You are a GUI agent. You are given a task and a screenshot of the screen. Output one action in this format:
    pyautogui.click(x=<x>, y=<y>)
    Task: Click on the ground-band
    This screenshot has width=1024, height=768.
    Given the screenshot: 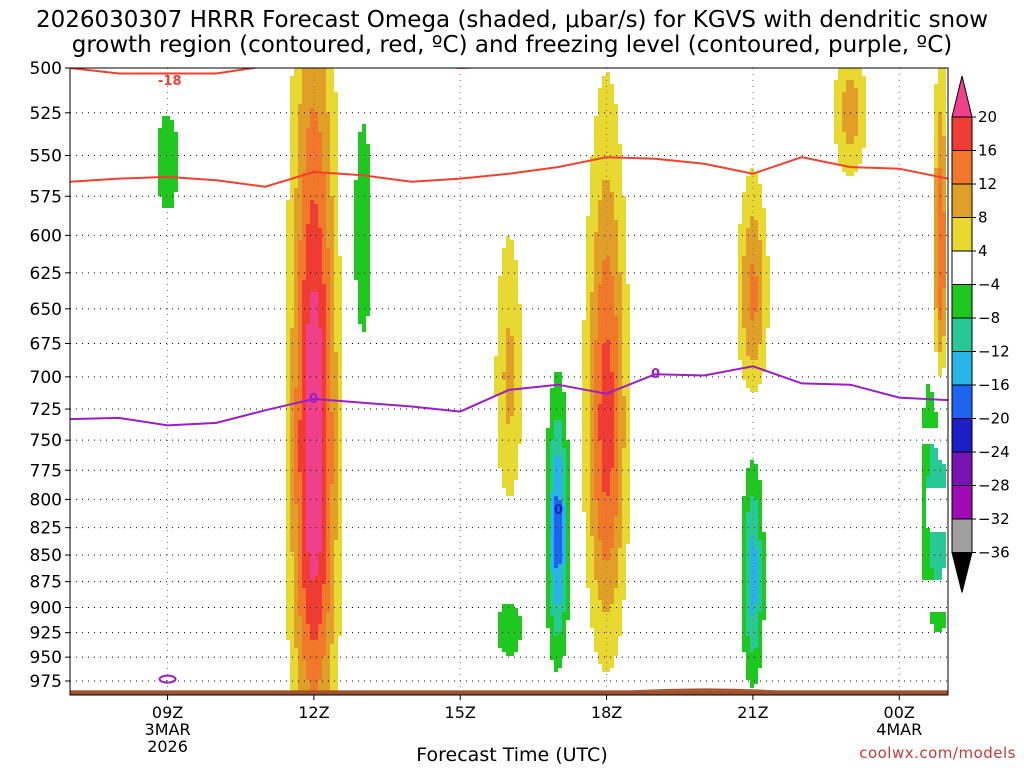 What is the action you would take?
    pyautogui.click(x=509, y=692)
    